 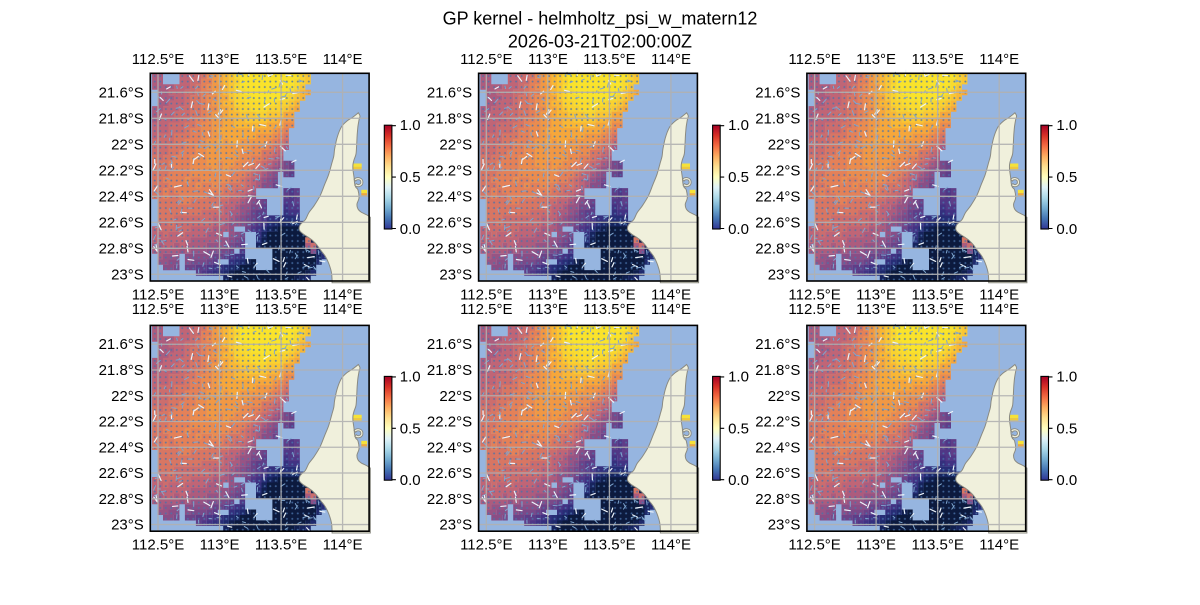 I want to click on svg-text:GP kernel - helmholtz_psi_w_ma: GP kernel - helmholtz_psi_w_matern12, so click(x=600, y=19).